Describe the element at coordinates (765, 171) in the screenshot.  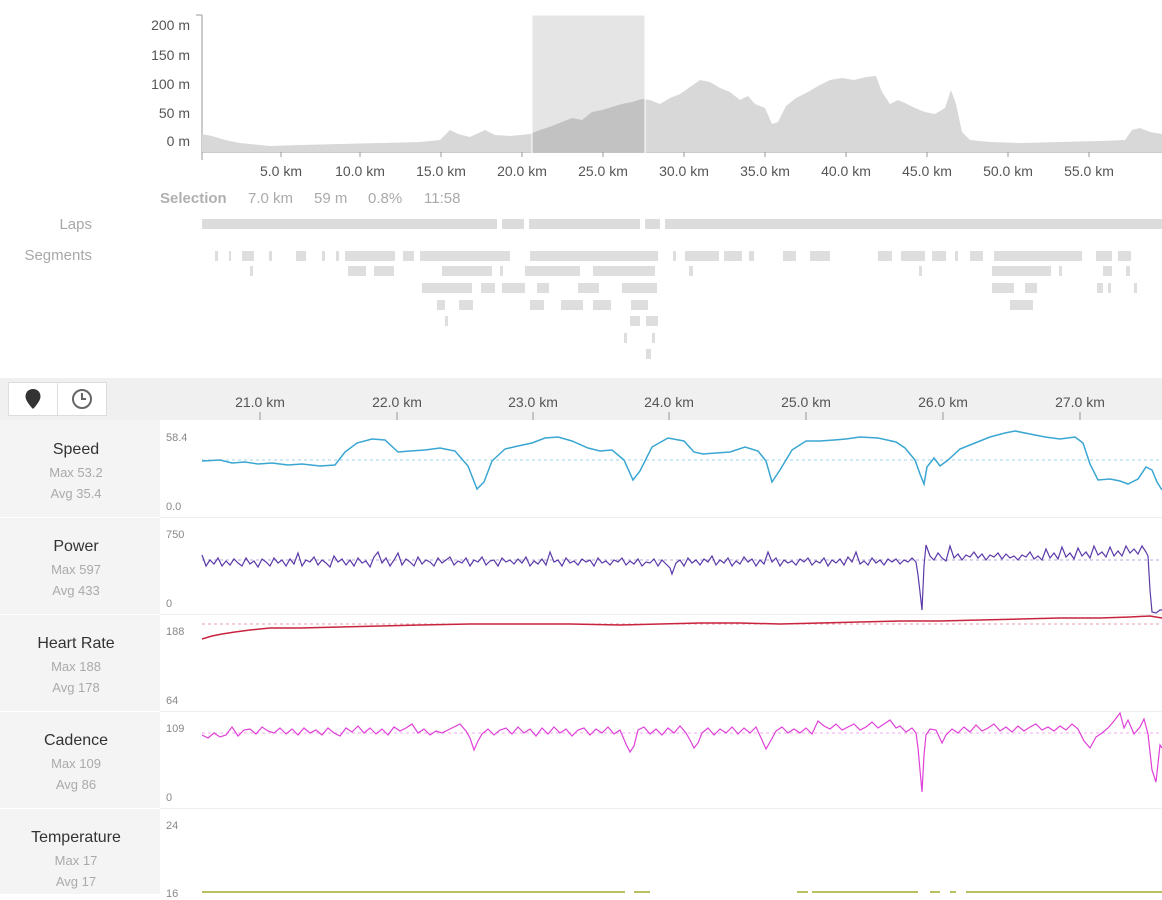
I see `x-tick: 35.0 km` at that location.